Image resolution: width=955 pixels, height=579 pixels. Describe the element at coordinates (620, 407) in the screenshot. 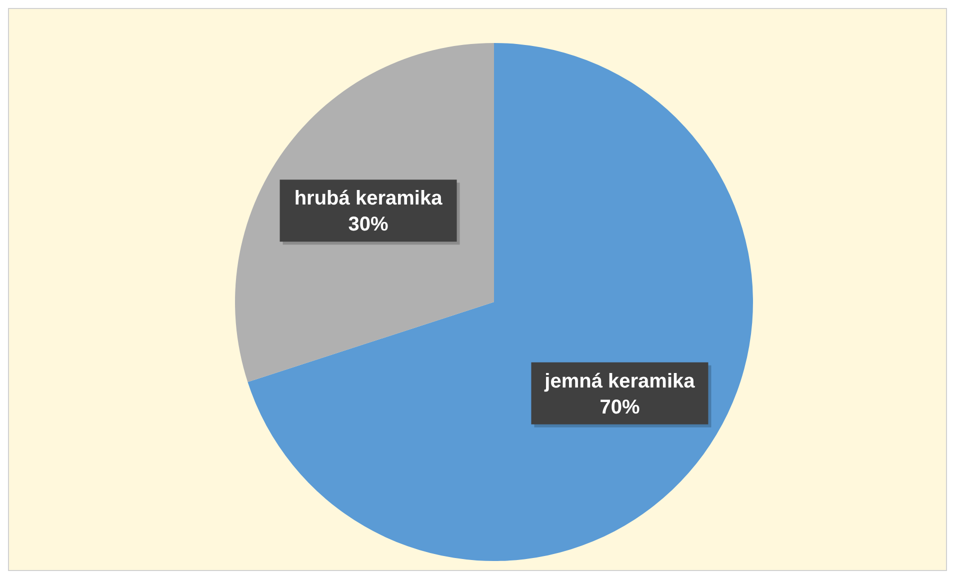

I see `data-label: 70%` at that location.